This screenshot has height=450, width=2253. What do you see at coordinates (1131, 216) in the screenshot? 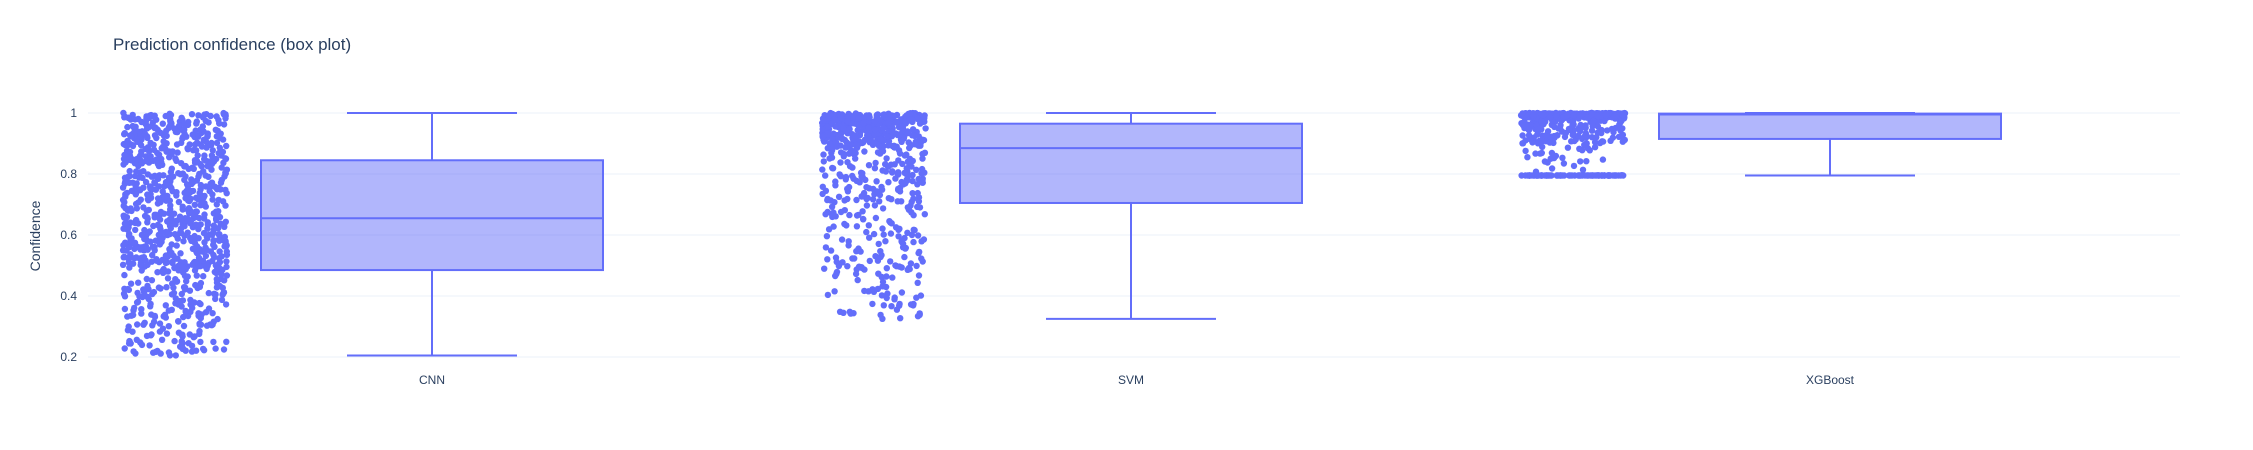
I see `box-svm` at bounding box center [1131, 216].